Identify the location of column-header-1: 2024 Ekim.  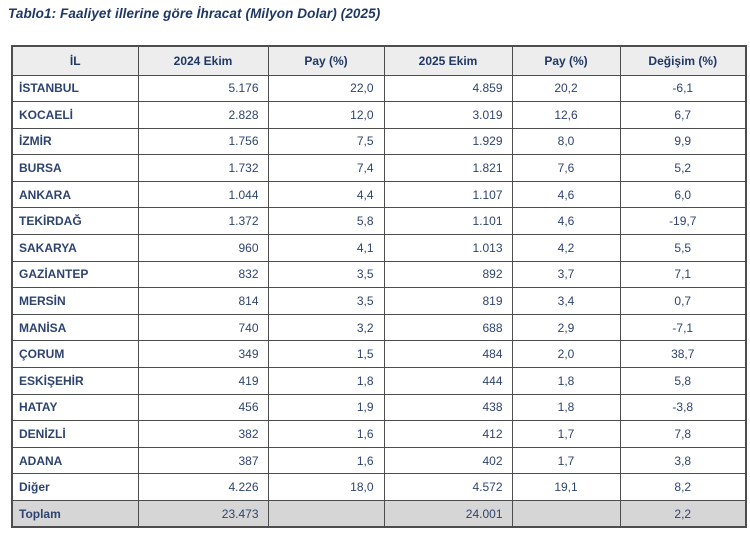
(203, 60).